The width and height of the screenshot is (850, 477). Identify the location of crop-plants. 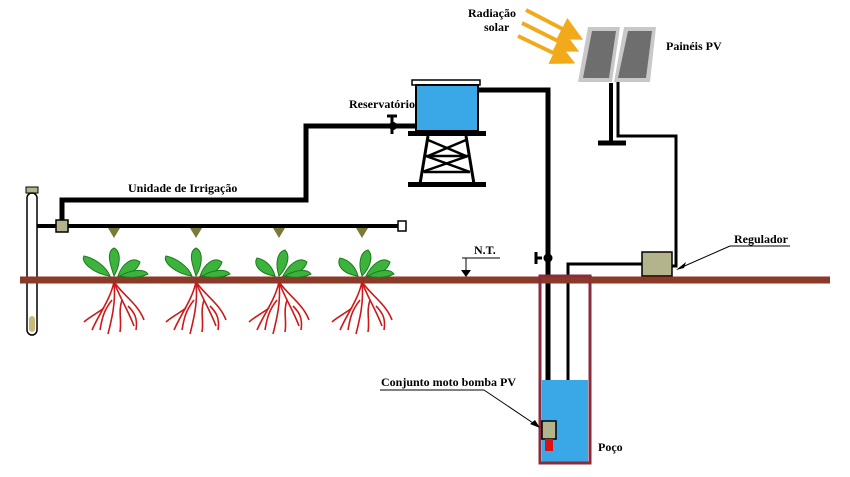
(238, 291).